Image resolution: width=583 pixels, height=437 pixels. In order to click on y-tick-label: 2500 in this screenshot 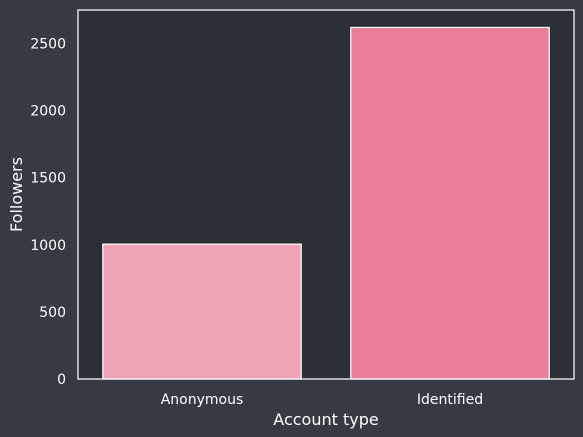, I will do `click(48, 45)`.